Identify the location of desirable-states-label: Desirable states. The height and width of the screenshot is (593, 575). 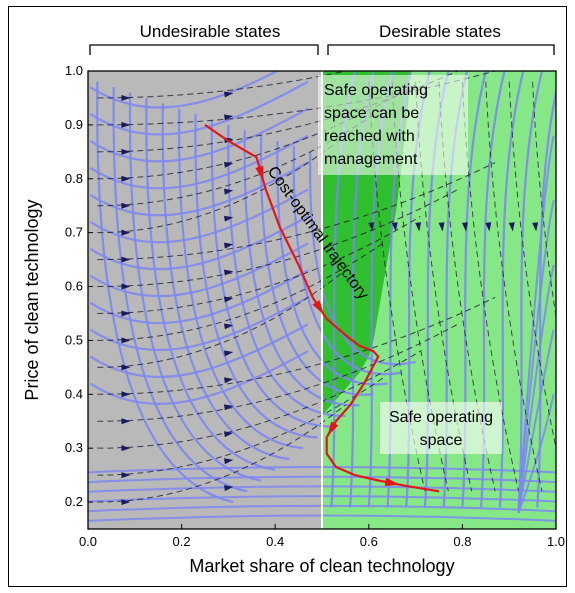
(440, 31).